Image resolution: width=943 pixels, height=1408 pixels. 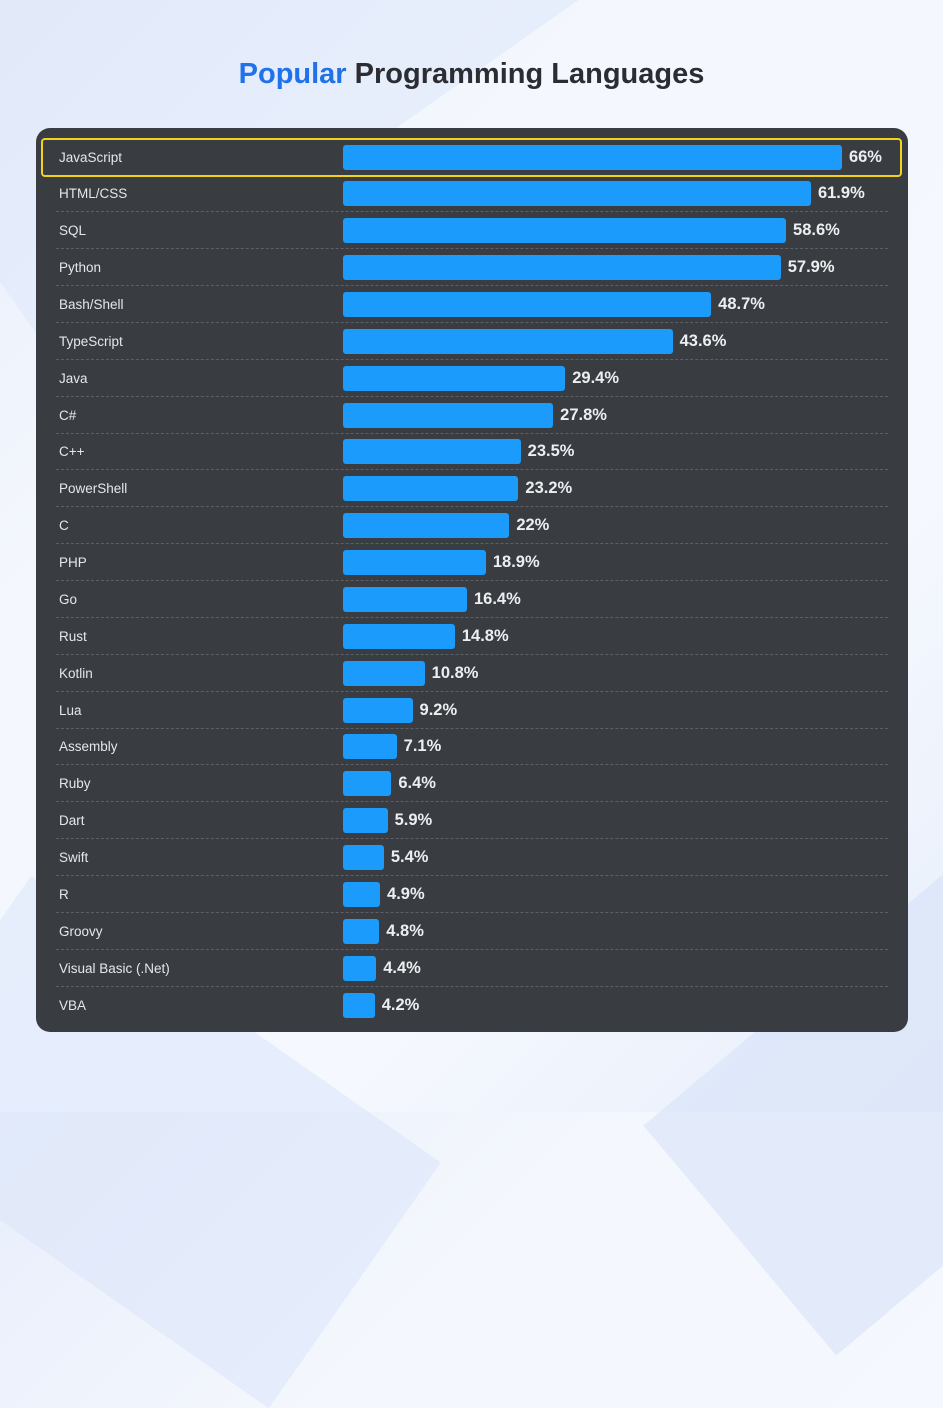 What do you see at coordinates (80, 268) in the screenshot?
I see `category-label: Python` at bounding box center [80, 268].